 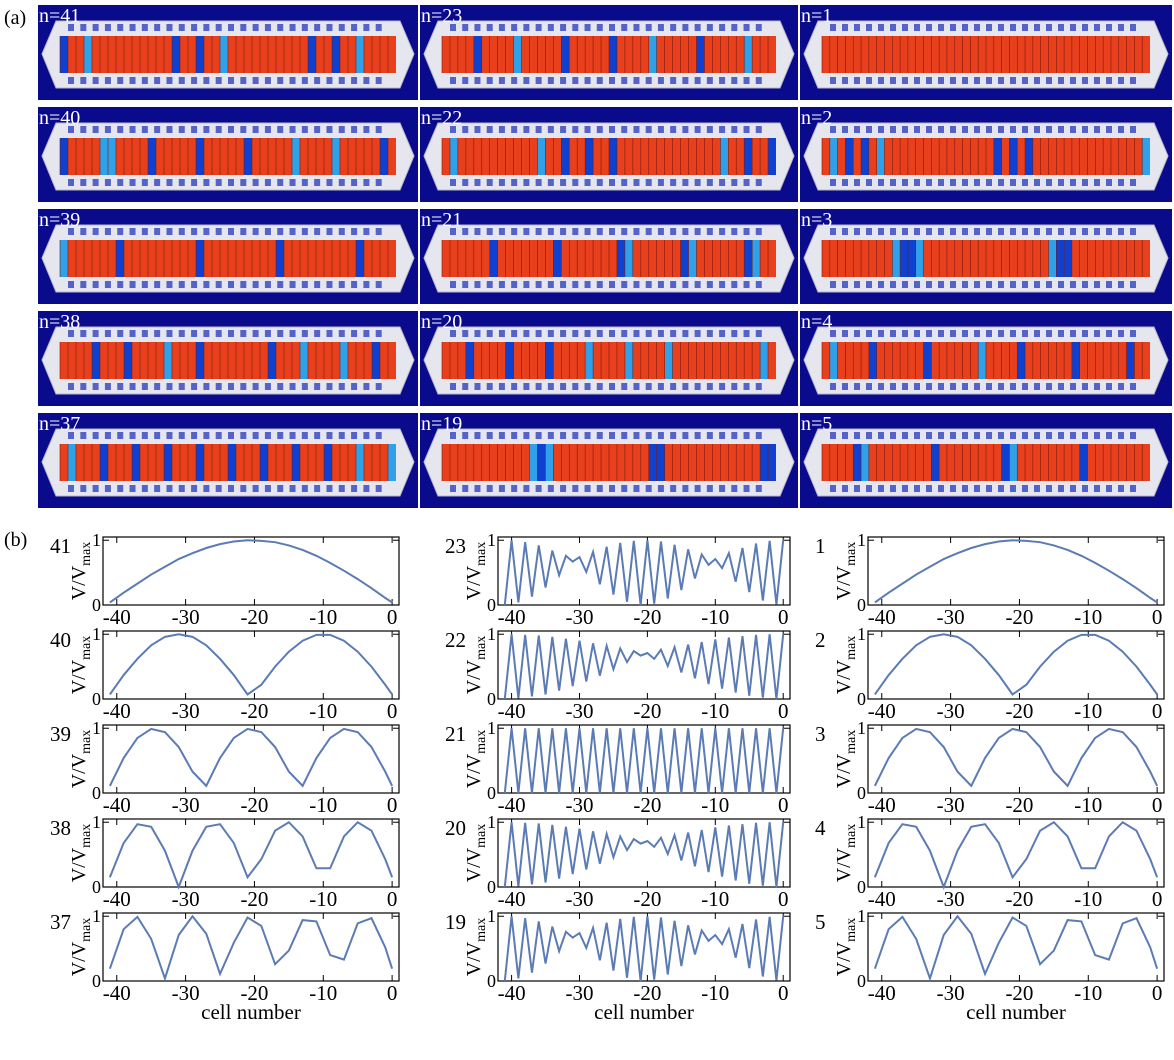 I want to click on plot-frame, so click(x=644, y=853).